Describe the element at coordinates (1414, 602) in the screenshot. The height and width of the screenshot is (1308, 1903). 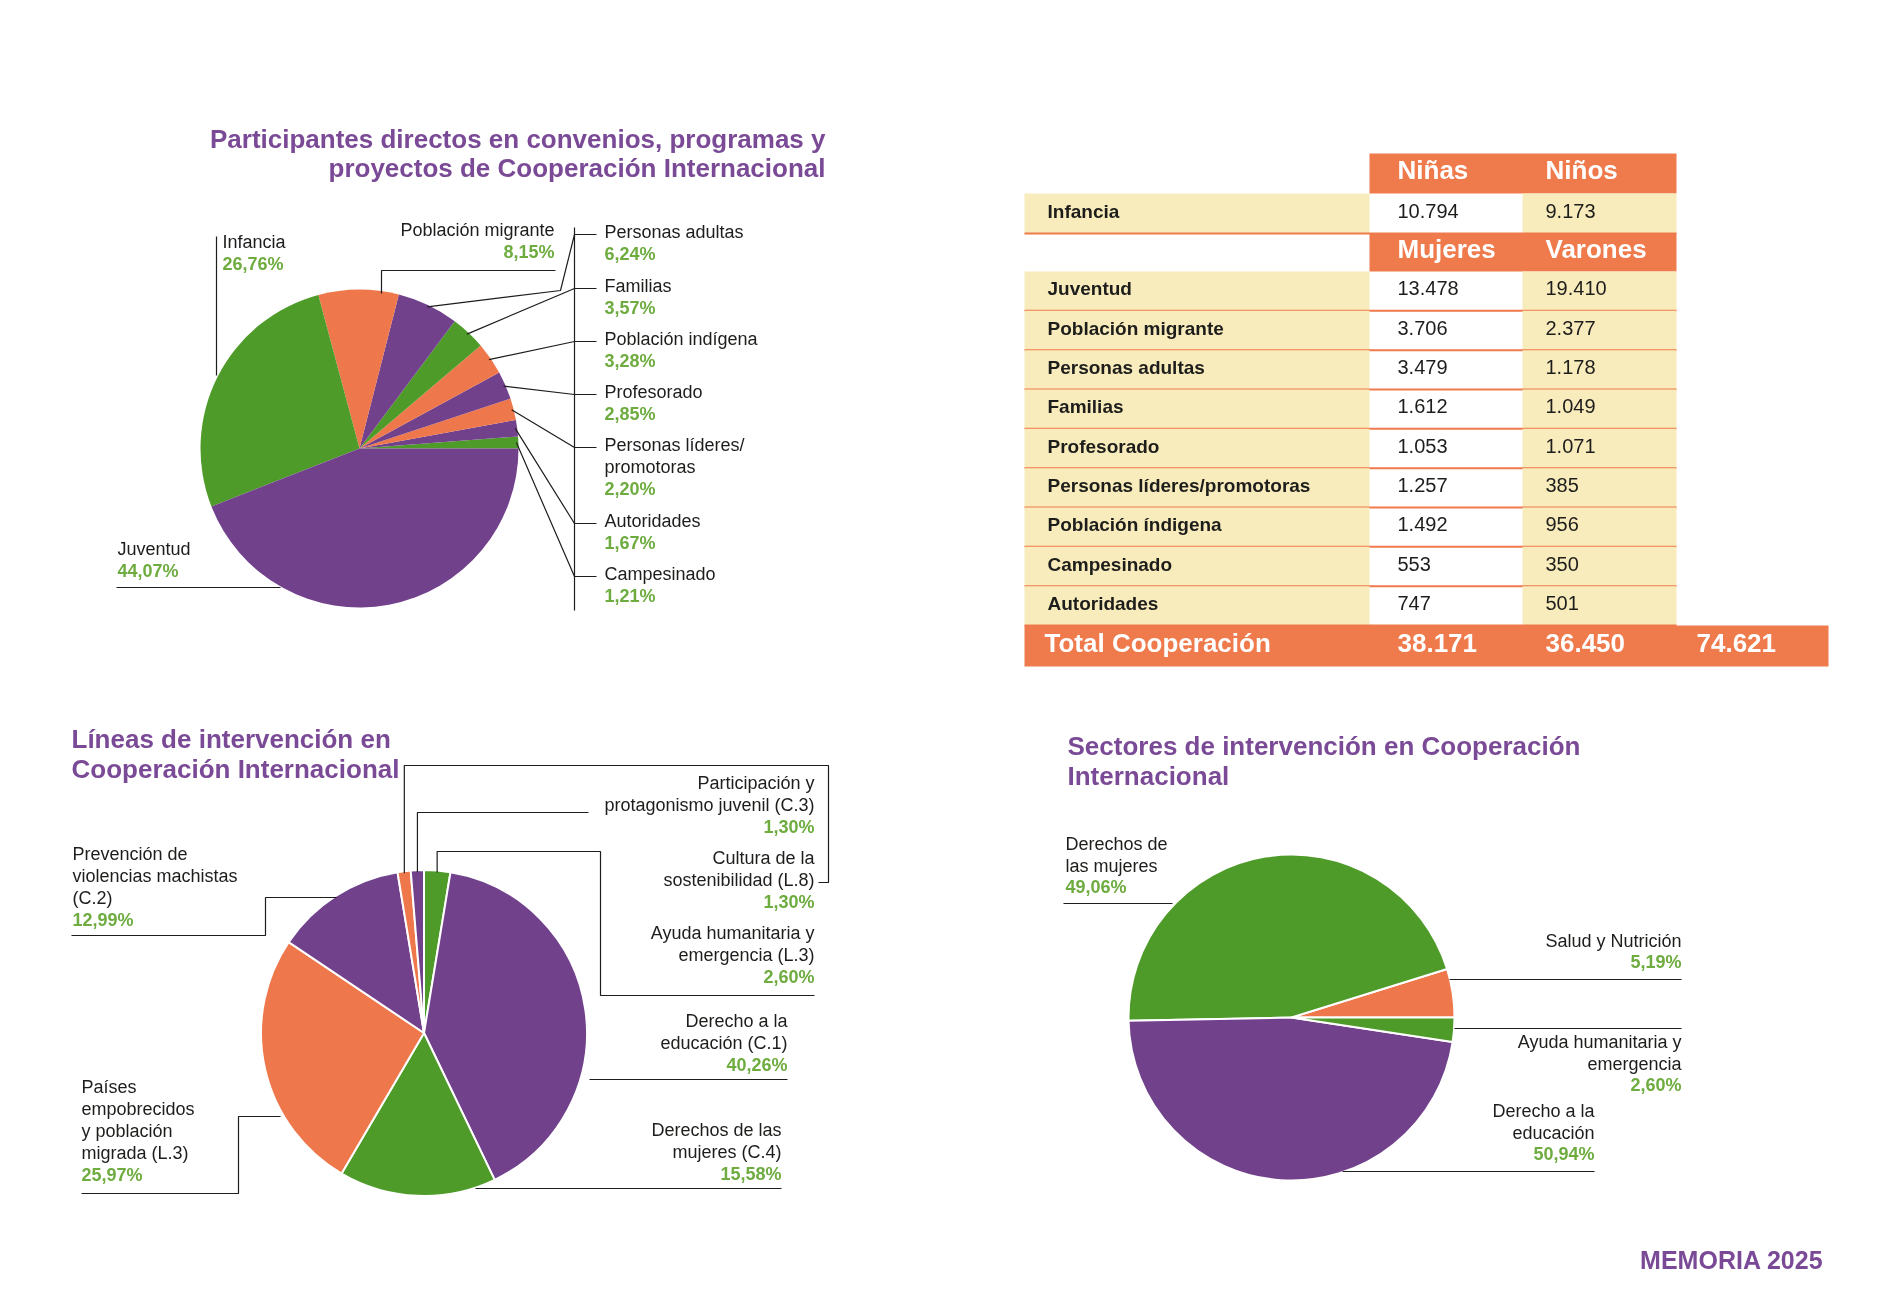
I see `text: 747` at that location.